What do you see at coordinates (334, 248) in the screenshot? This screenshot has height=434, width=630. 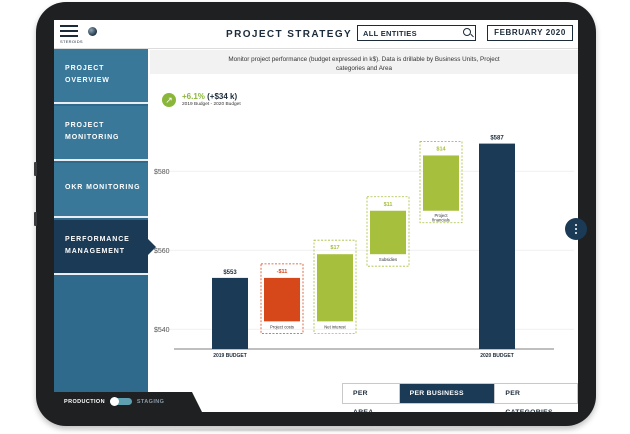 I see `bar-value-label: $17` at bounding box center [334, 248].